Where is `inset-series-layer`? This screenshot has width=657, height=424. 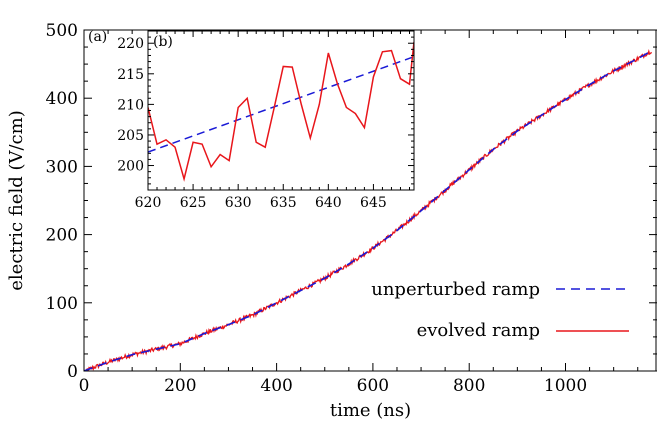 inset-series-layer is located at coordinates (281, 111).